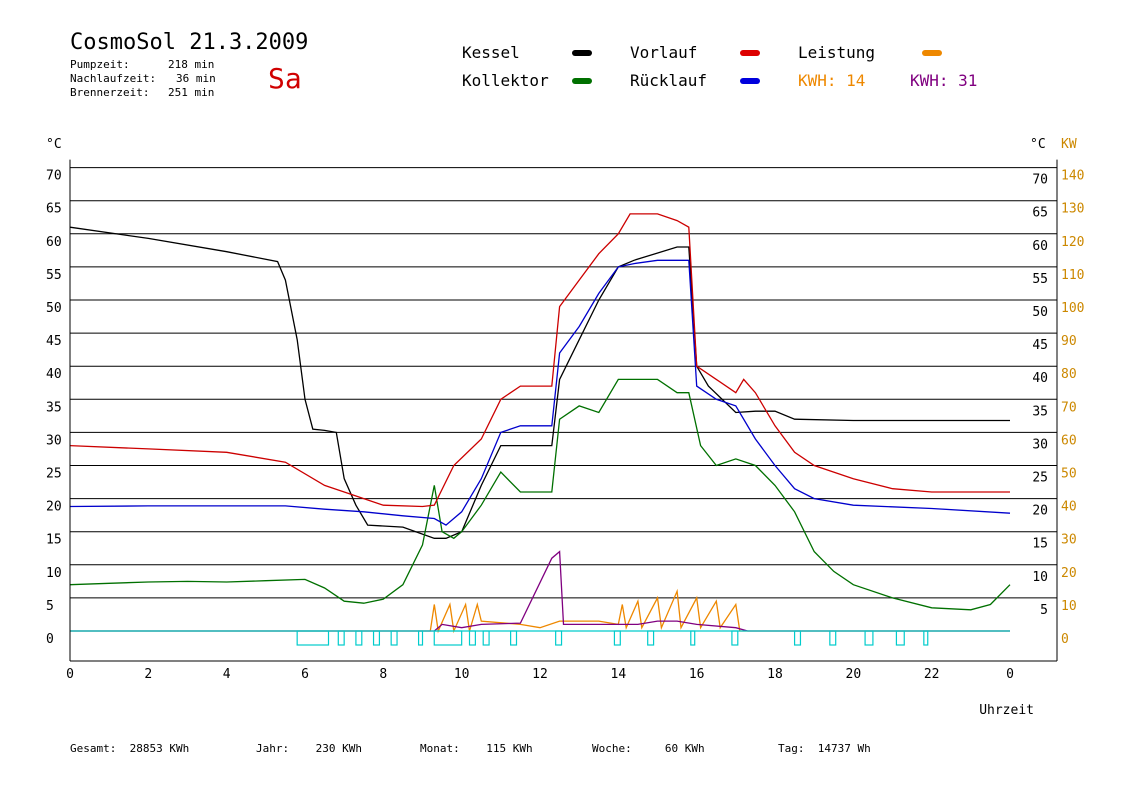  Describe the element at coordinates (1040, 378) in the screenshot. I see `y-tick-right-temp-40: 40` at that location.